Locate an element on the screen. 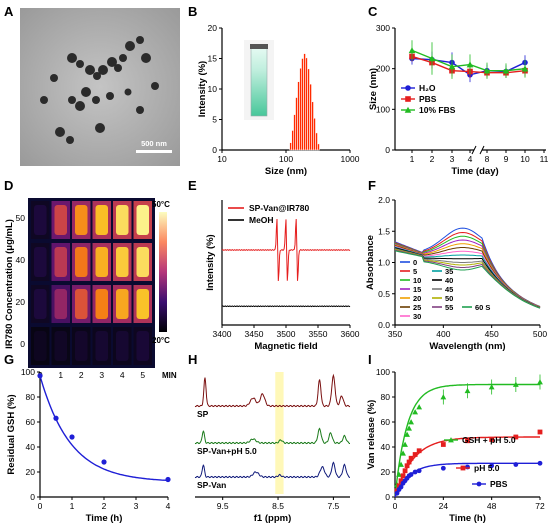  f-legend-label: 15 is located at coordinates (417, 289).